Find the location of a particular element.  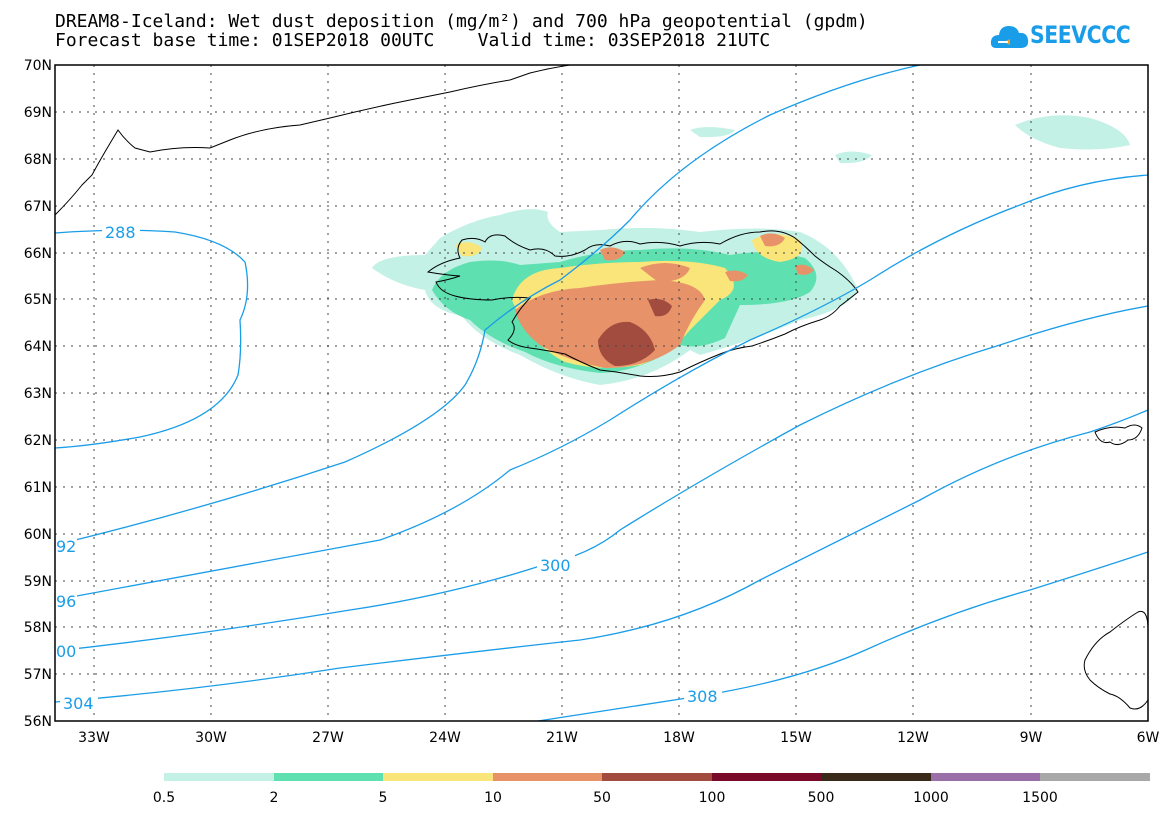

lon-label-18w: 18W is located at coordinates (679, 738).